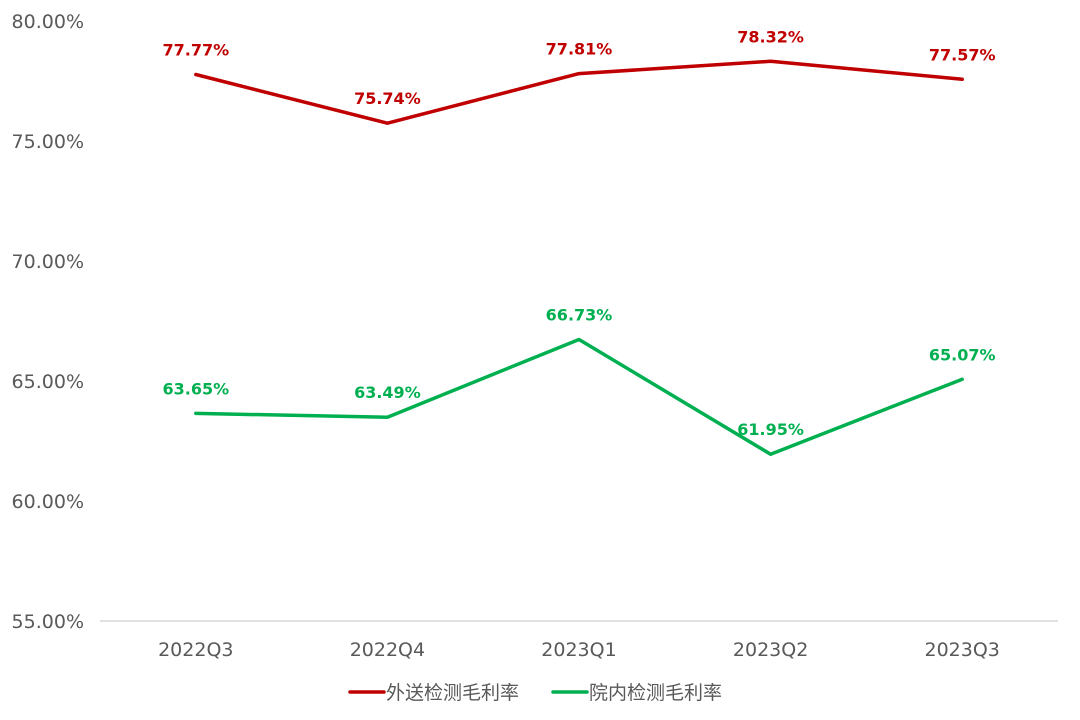 Image resolution: width=1080 pixels, height=720 pixels. I want to click on x-tick-label: 2022Q3, so click(195, 650).